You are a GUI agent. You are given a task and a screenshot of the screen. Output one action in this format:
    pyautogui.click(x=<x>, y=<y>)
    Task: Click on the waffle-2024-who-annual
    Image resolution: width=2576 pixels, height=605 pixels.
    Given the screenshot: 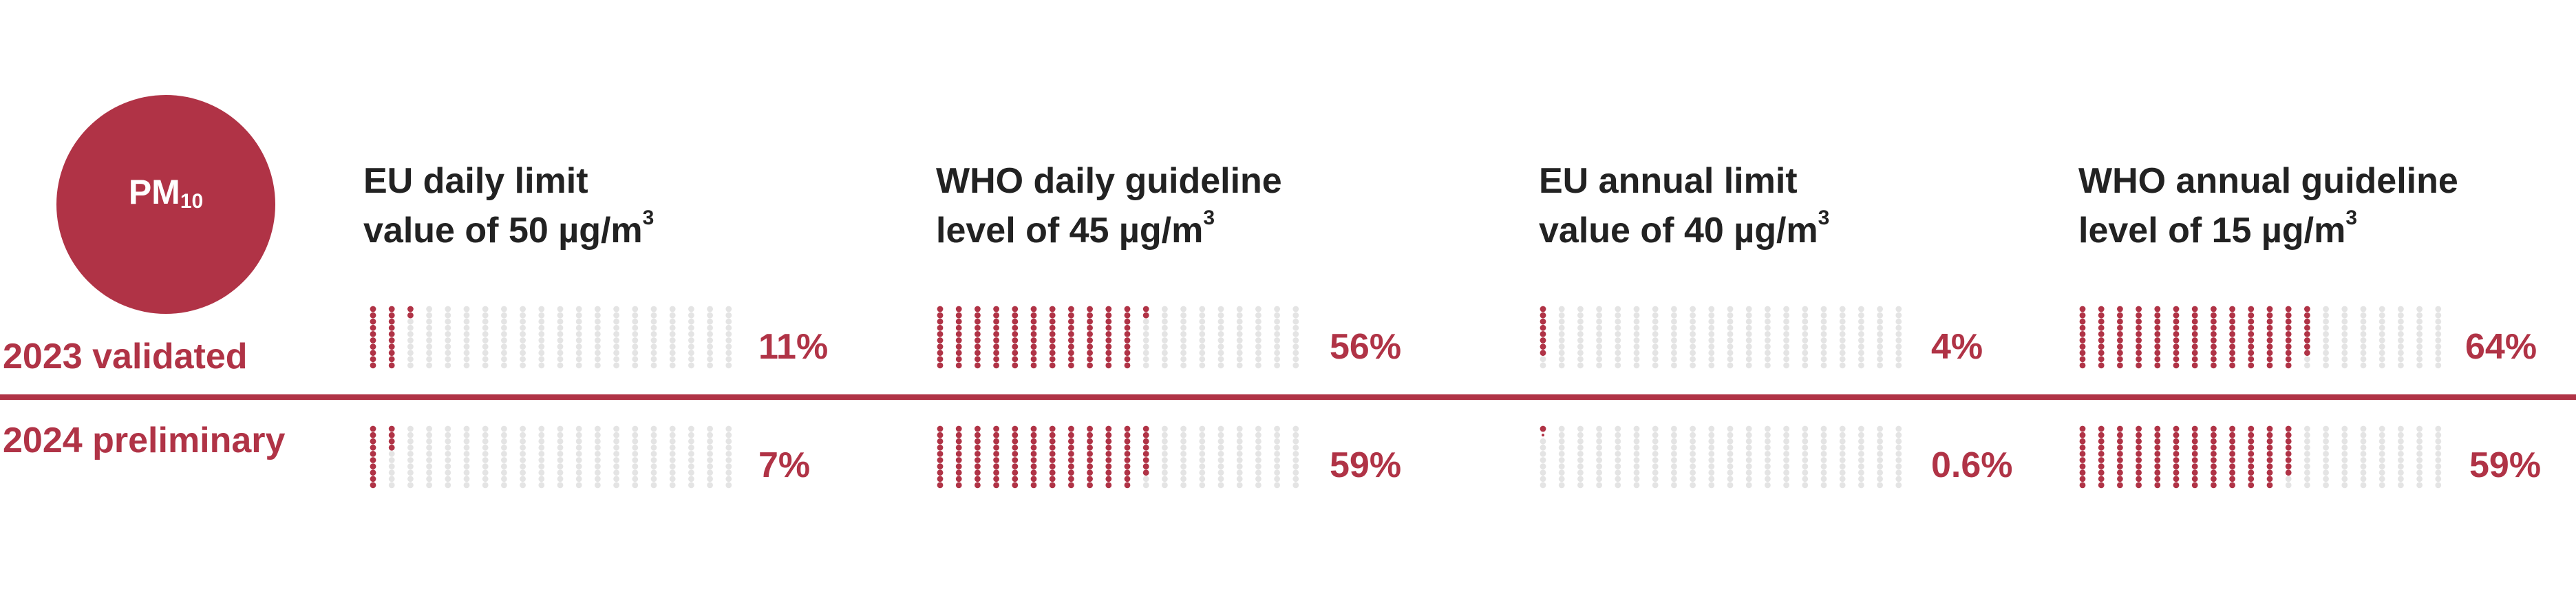 What is the action you would take?
    pyautogui.click(x=2260, y=457)
    